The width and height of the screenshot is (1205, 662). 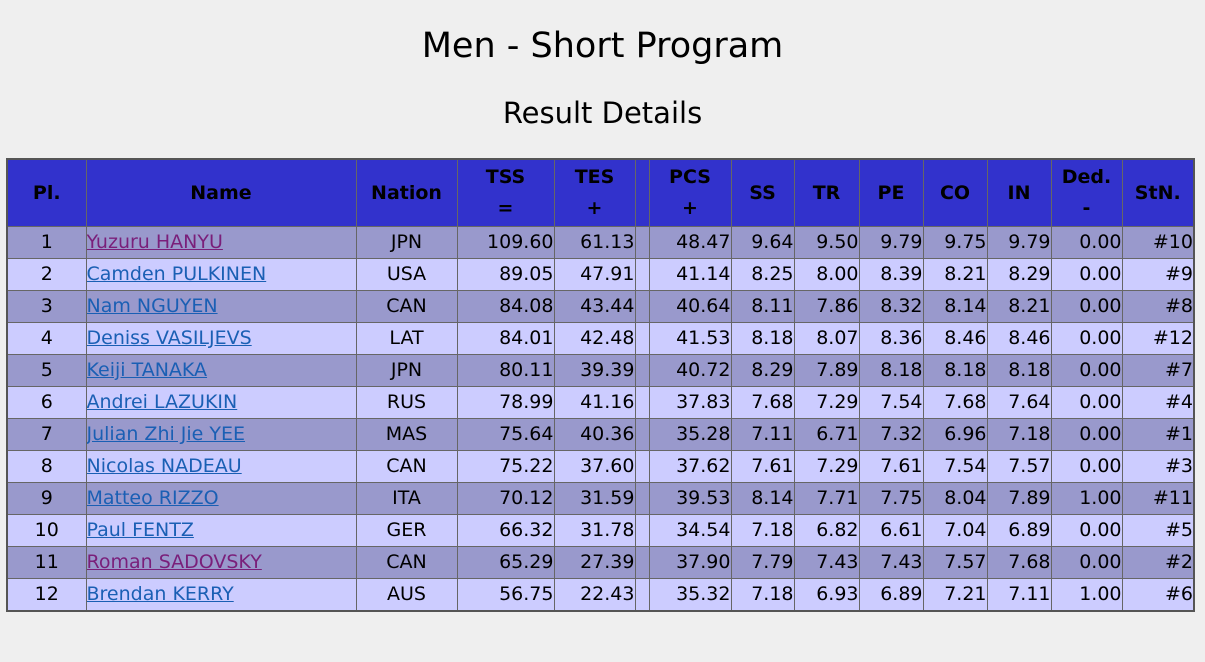 I want to click on cell-name: Julian Zhi Jie YEE, so click(x=221, y=434).